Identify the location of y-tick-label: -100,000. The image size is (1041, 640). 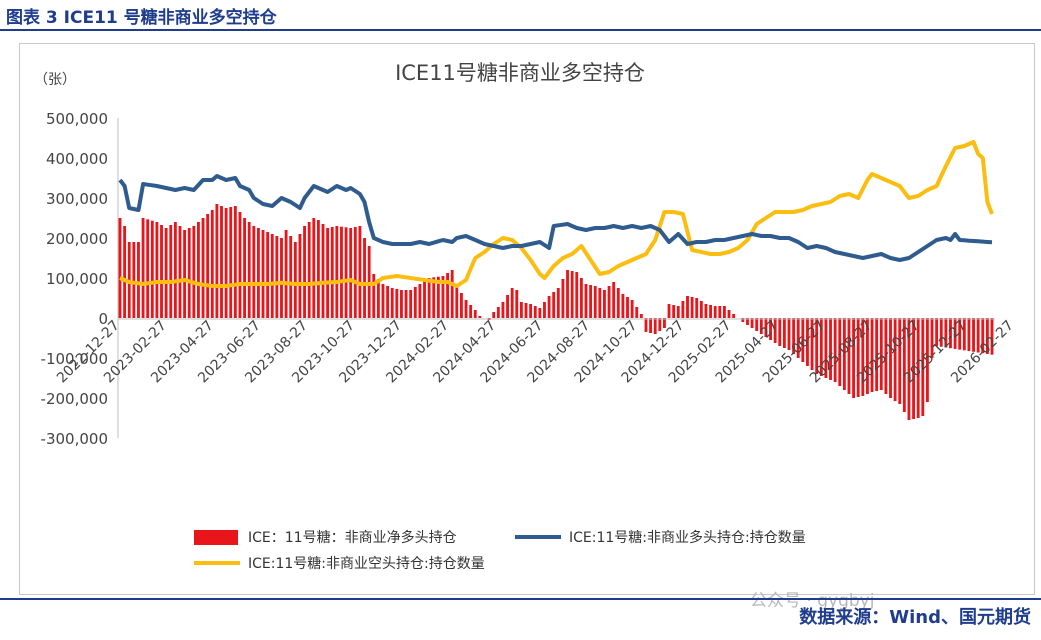
(74, 359).